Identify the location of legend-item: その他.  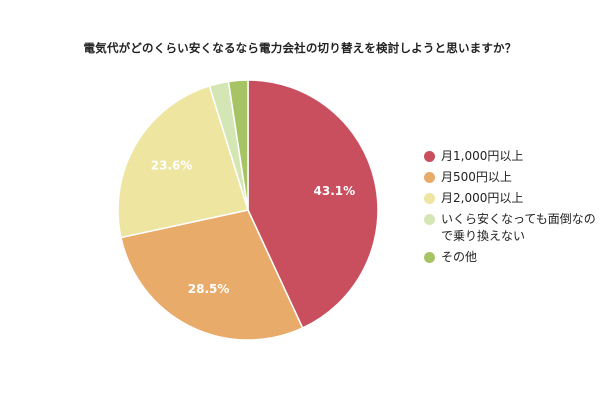
(512, 257).